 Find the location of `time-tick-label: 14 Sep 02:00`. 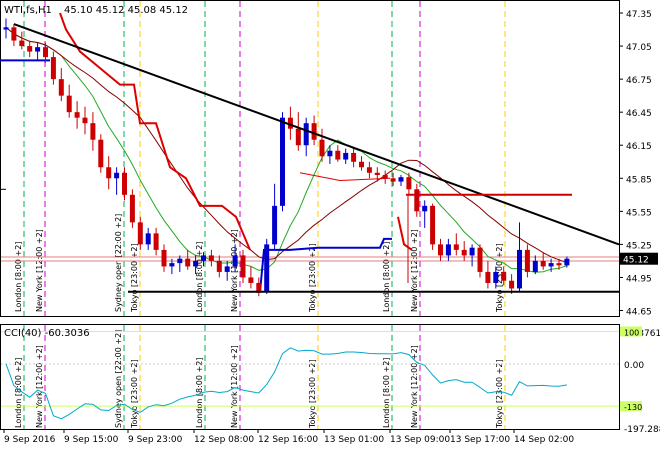

time-tick-label: 14 Sep 02:00 is located at coordinates (544, 440).